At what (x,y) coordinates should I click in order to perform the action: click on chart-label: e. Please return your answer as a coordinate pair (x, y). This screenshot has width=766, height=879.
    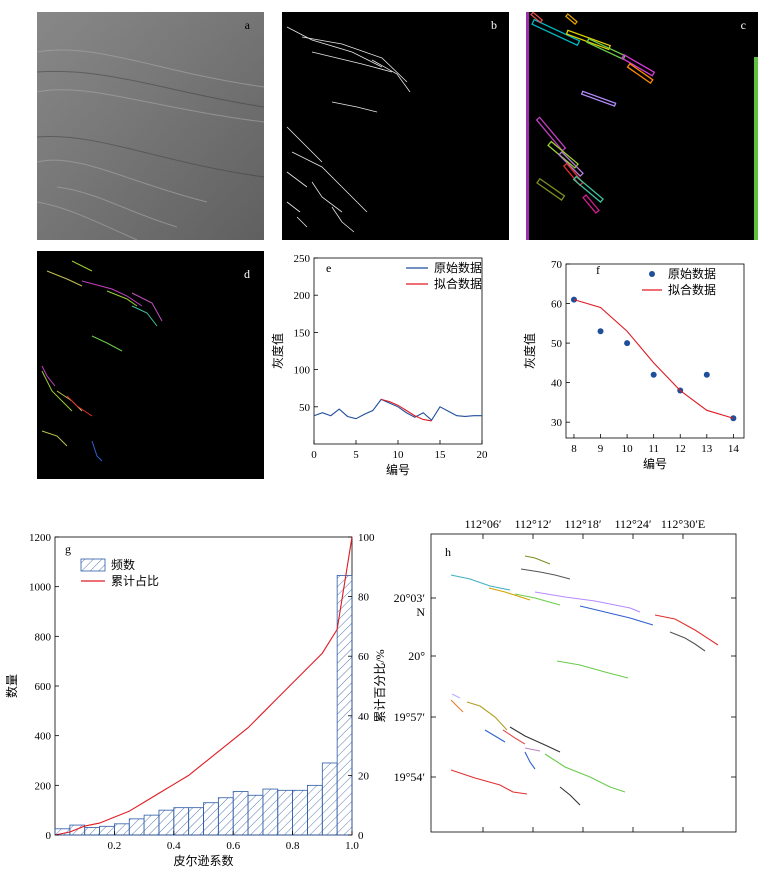
    Looking at the image, I should click on (328, 268).